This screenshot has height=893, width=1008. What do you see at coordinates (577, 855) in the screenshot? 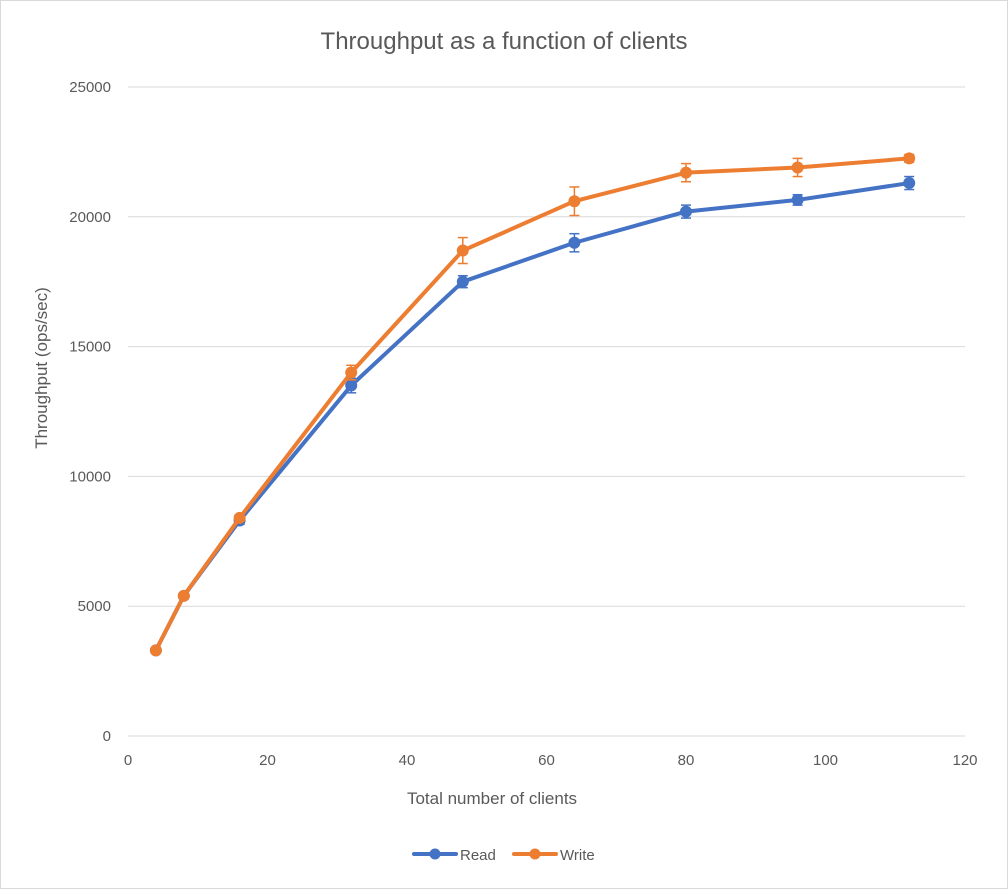
I see `legend-label: Write` at bounding box center [577, 855].